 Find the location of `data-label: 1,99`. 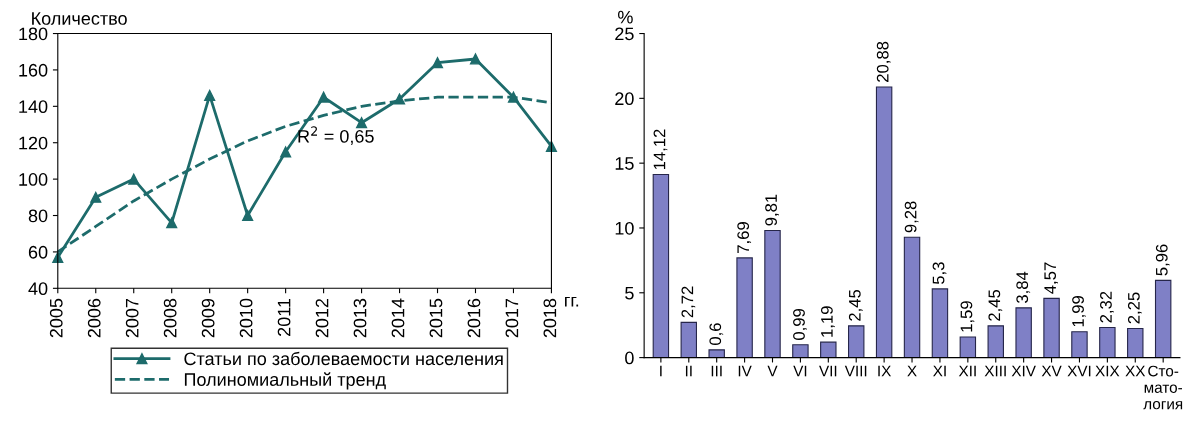

data-label: 1,99 is located at coordinates (1079, 311).